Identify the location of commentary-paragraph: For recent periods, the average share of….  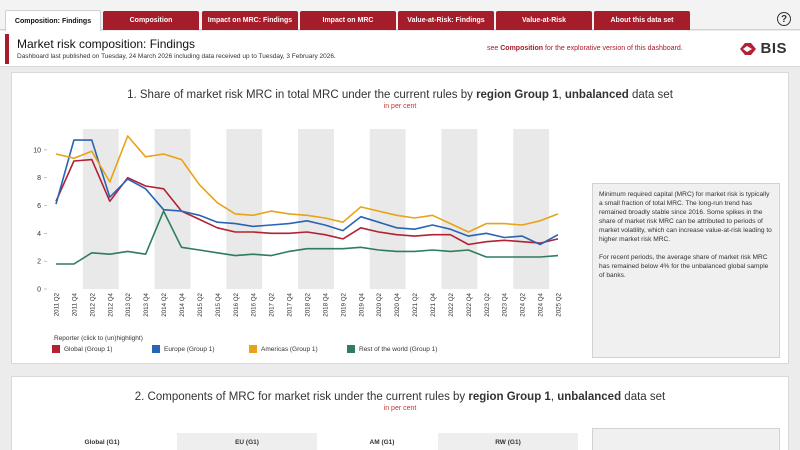
(684, 266).